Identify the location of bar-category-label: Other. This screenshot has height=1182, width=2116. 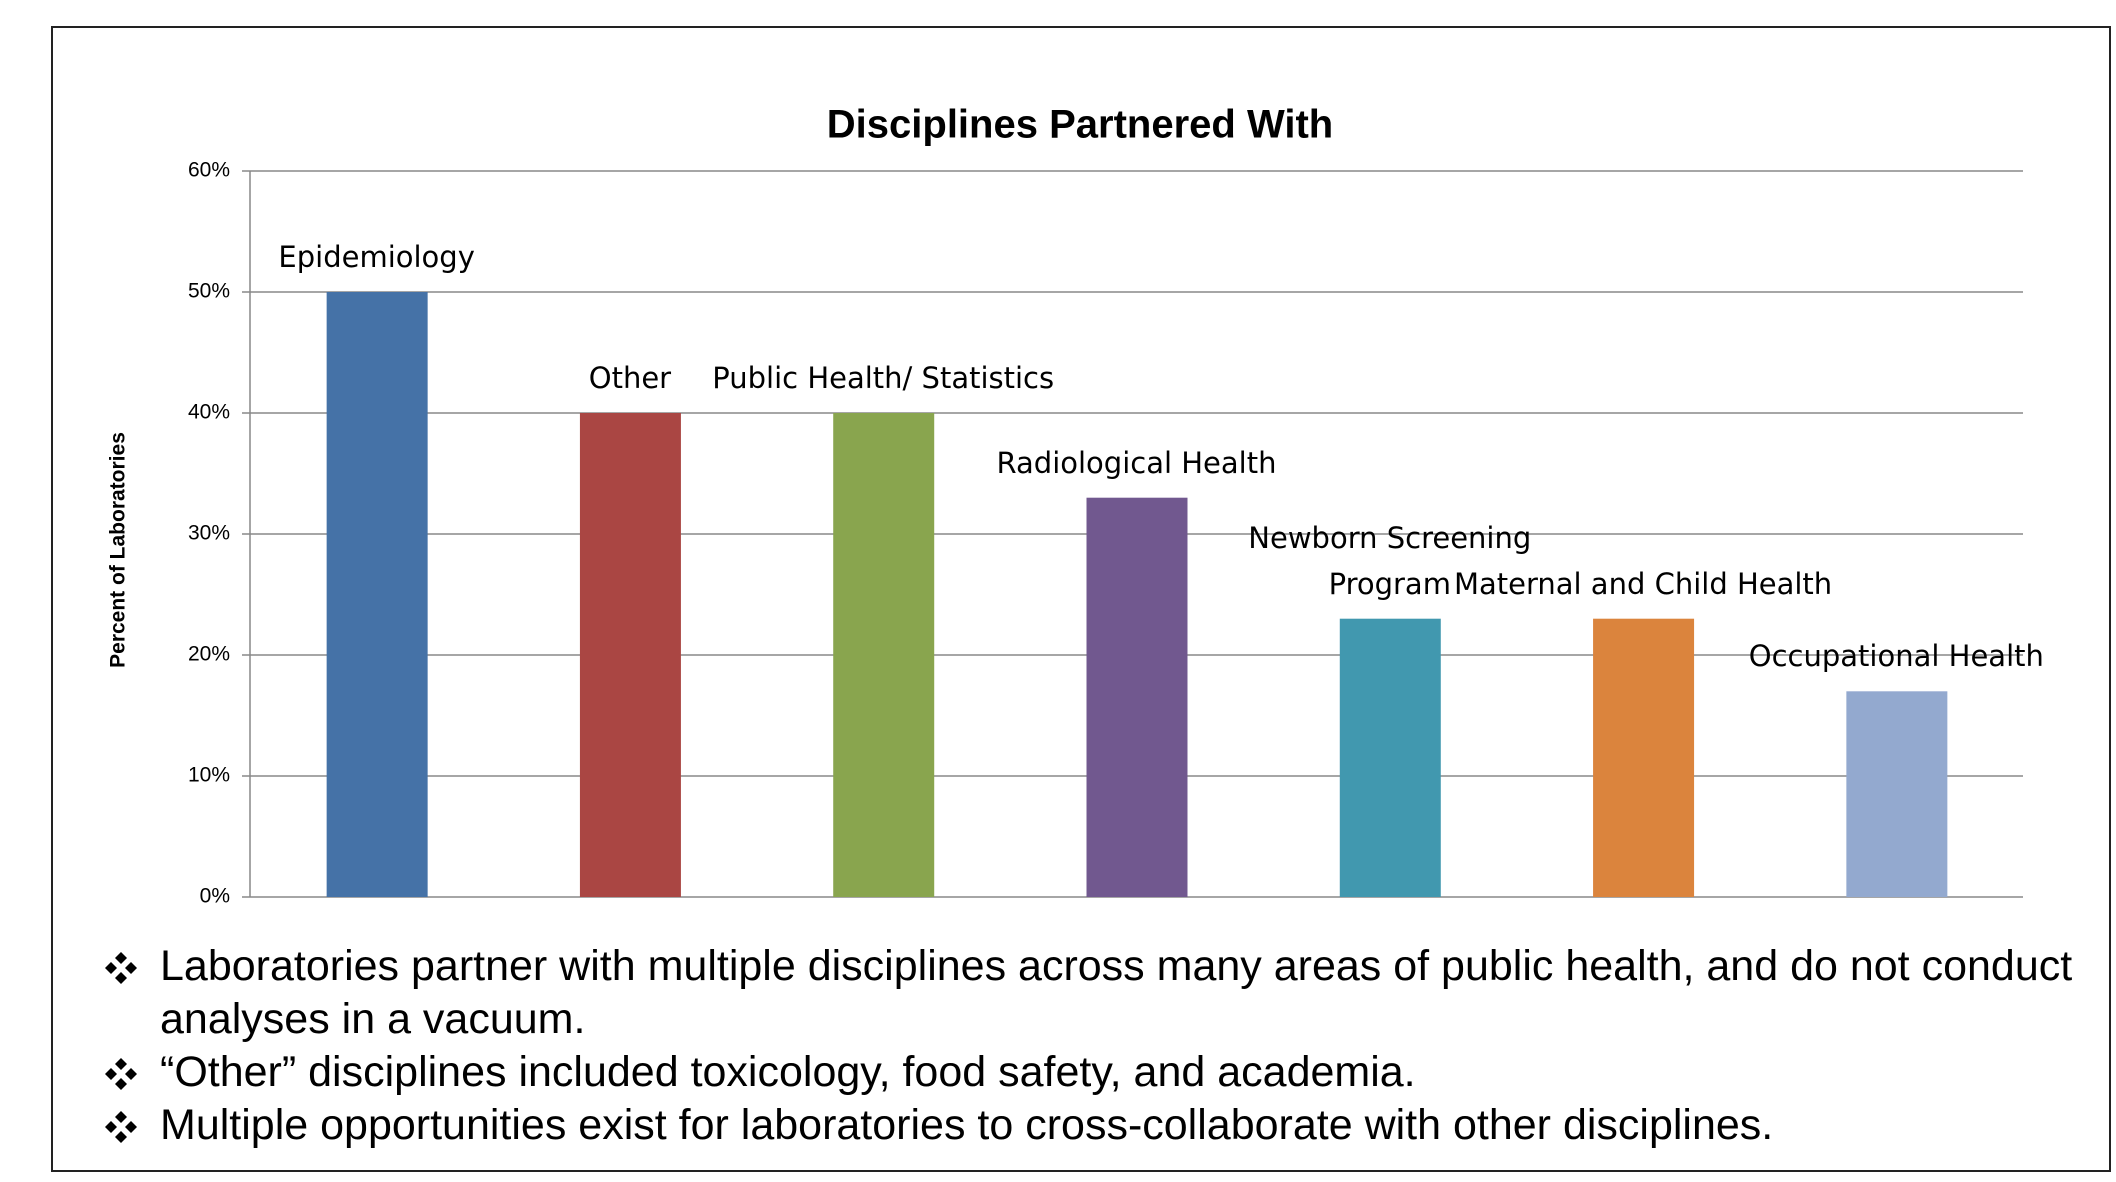
(630, 378).